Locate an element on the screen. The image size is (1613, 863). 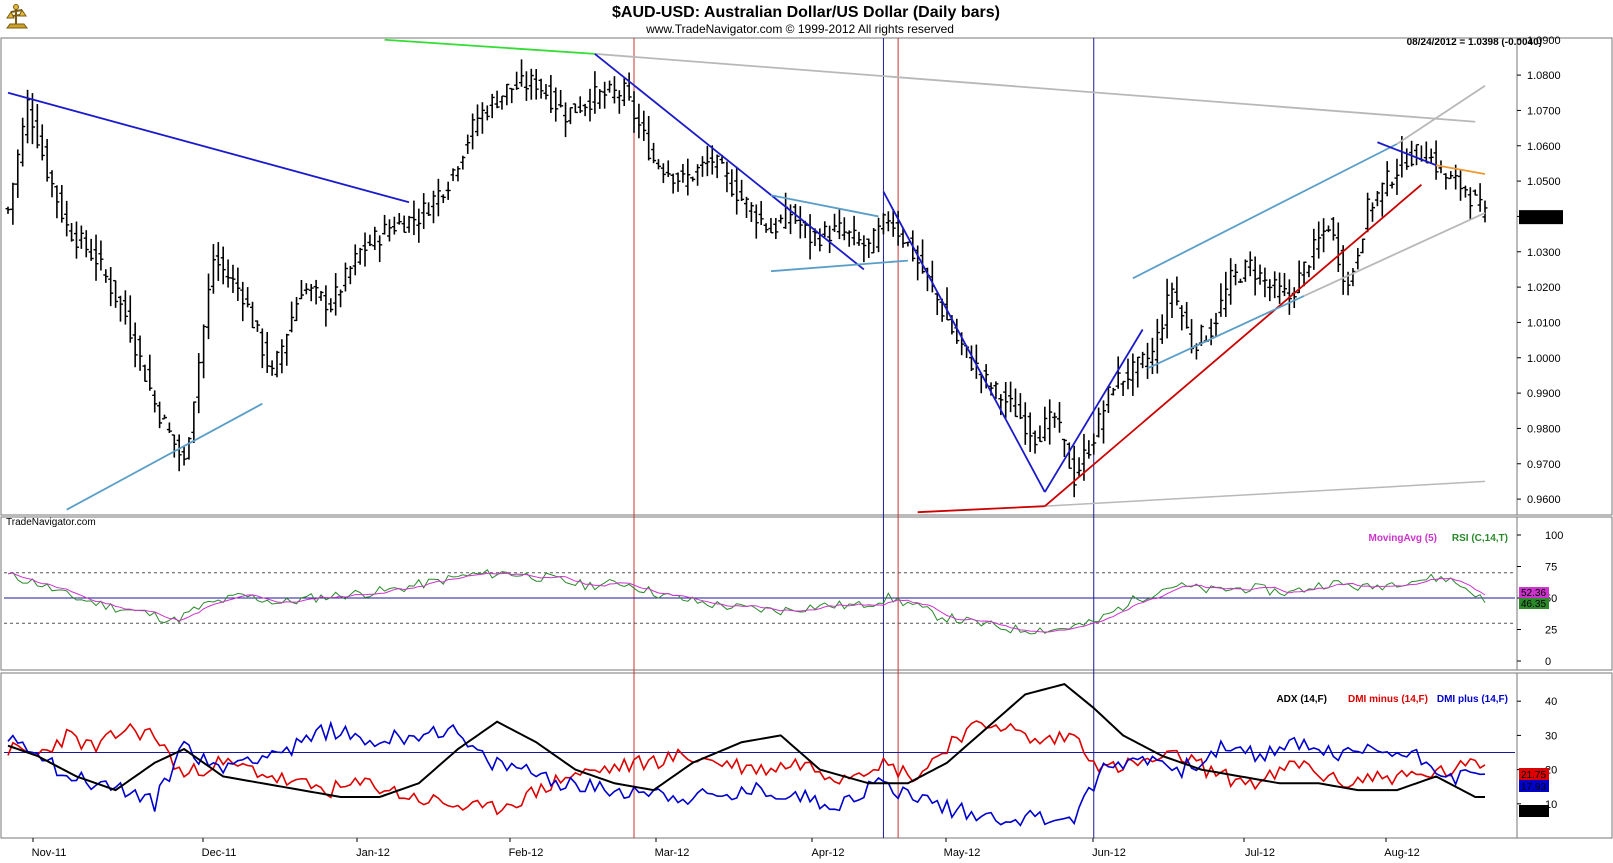
dmi-plus-line is located at coordinates (746, 773).